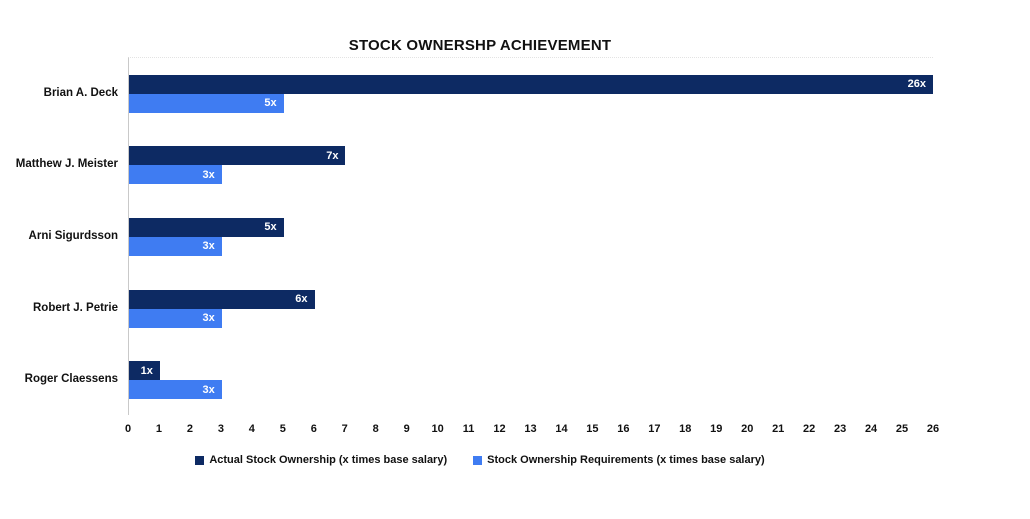 This screenshot has width=1030, height=519. What do you see at coordinates (344, 429) in the screenshot?
I see `x-tick-label: 7` at bounding box center [344, 429].